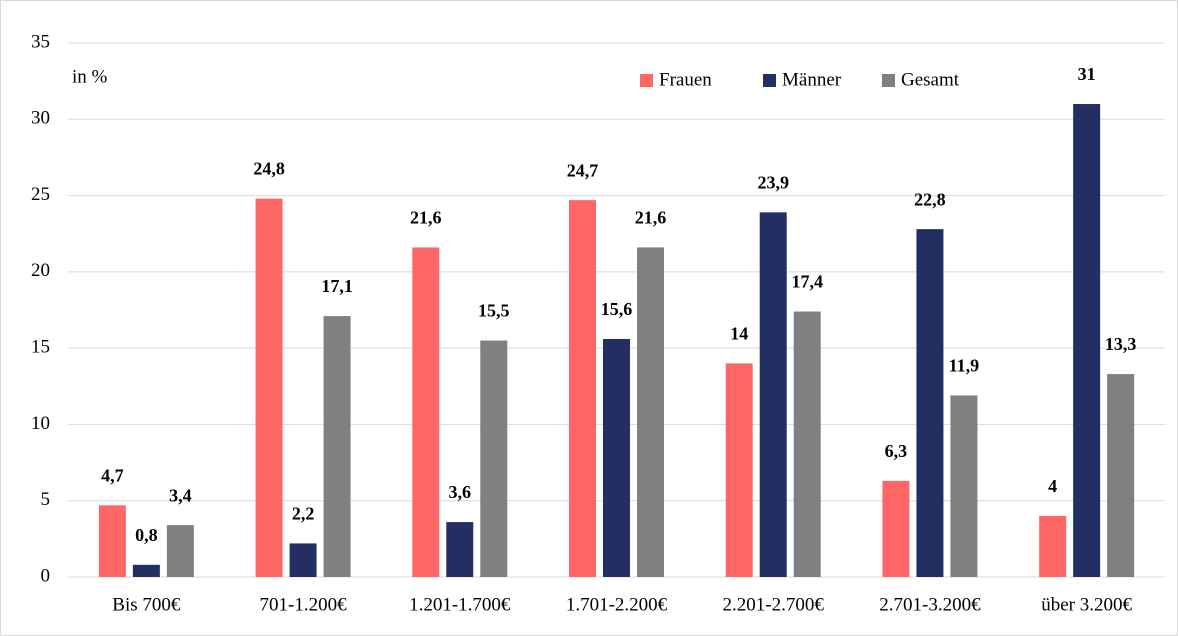 This screenshot has height=636, width=1178. Describe the element at coordinates (40, 118) in the screenshot. I see `y-tick-label: 30` at that location.